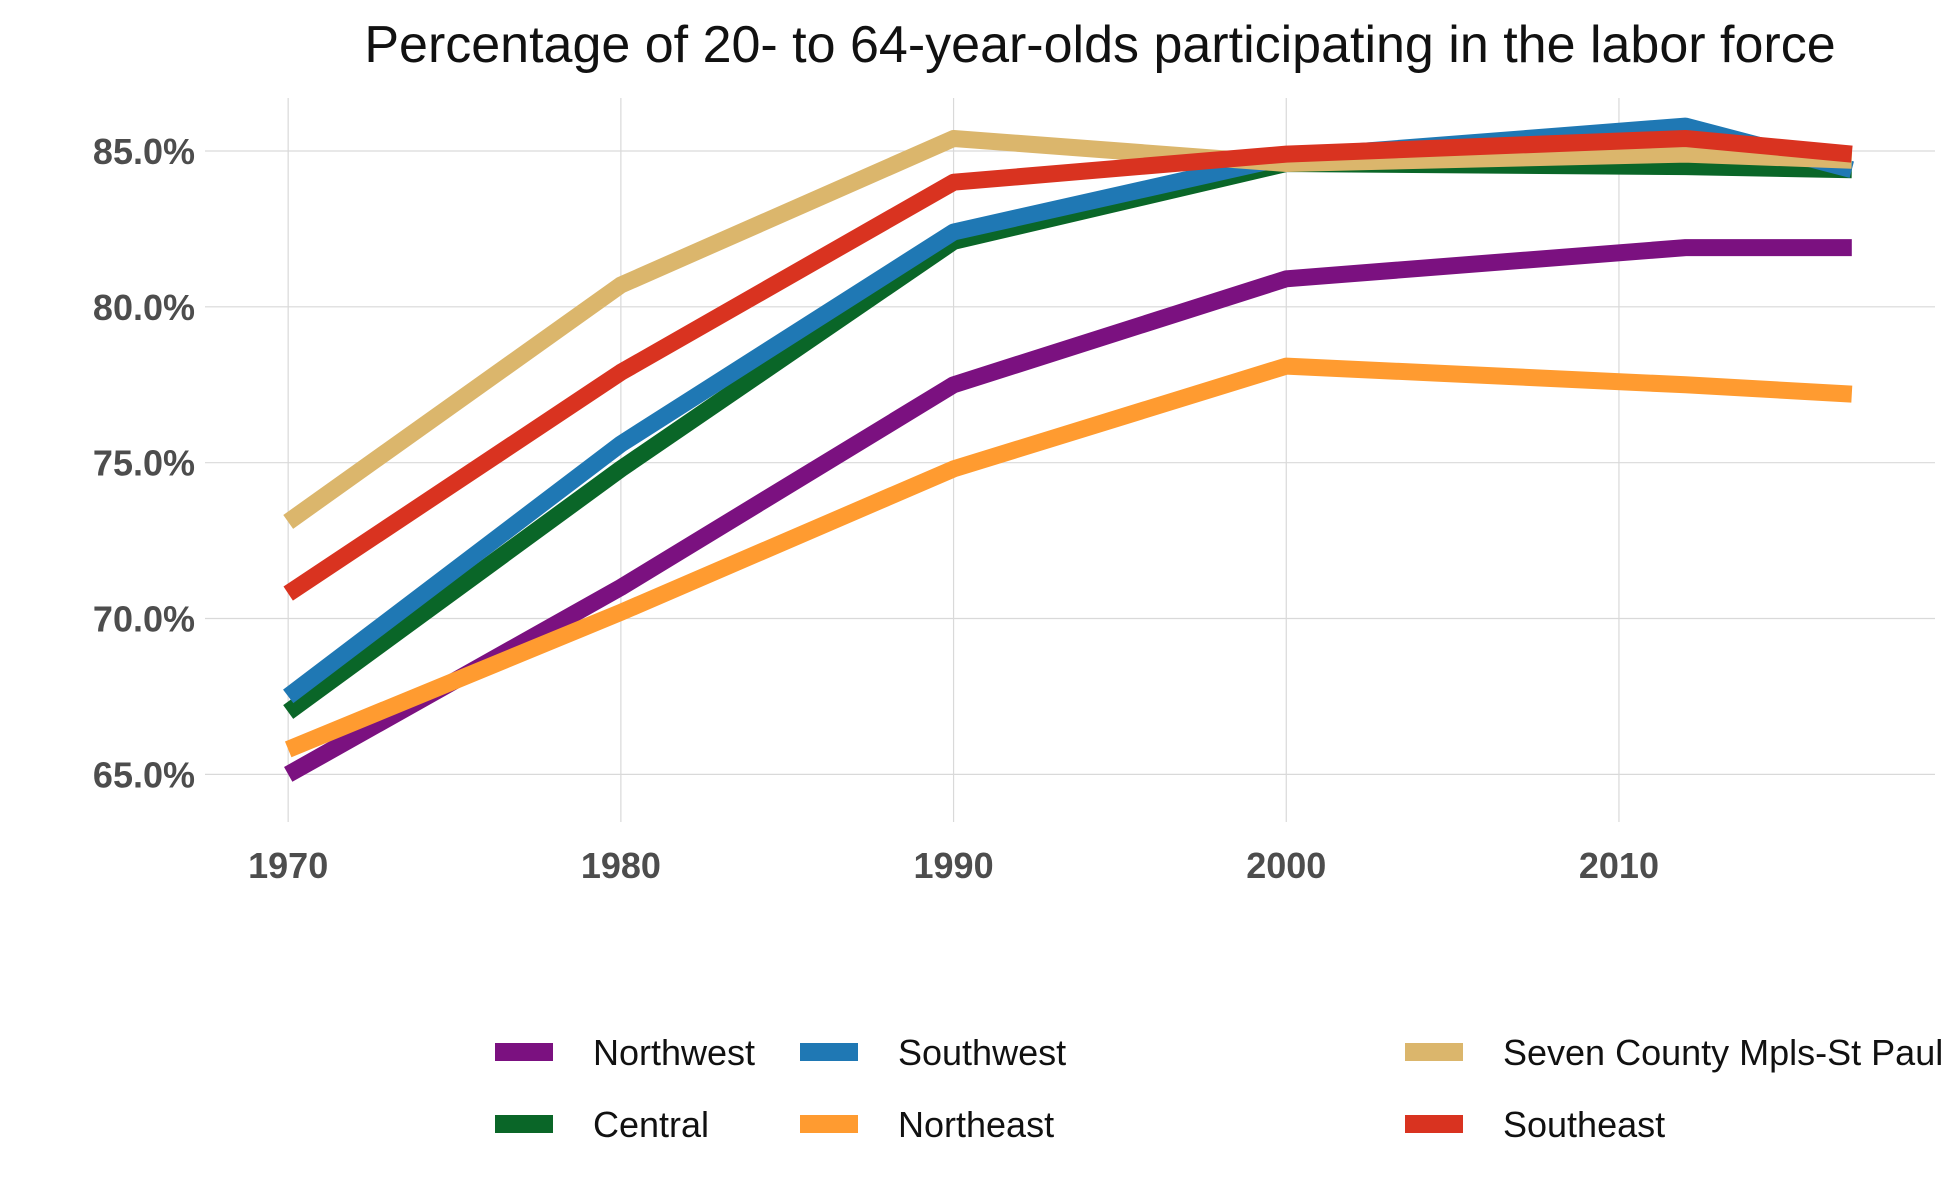 This screenshot has width=1950, height=1200. What do you see at coordinates (1723, 1052) in the screenshot?
I see `legend-label: Seven County Mpls-St Paul` at bounding box center [1723, 1052].